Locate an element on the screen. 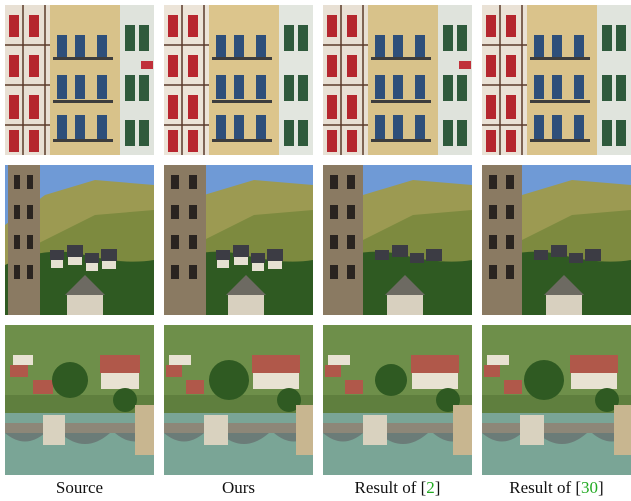 This screenshot has width=631, height=501. image-result30-bridge is located at coordinates (556, 400).